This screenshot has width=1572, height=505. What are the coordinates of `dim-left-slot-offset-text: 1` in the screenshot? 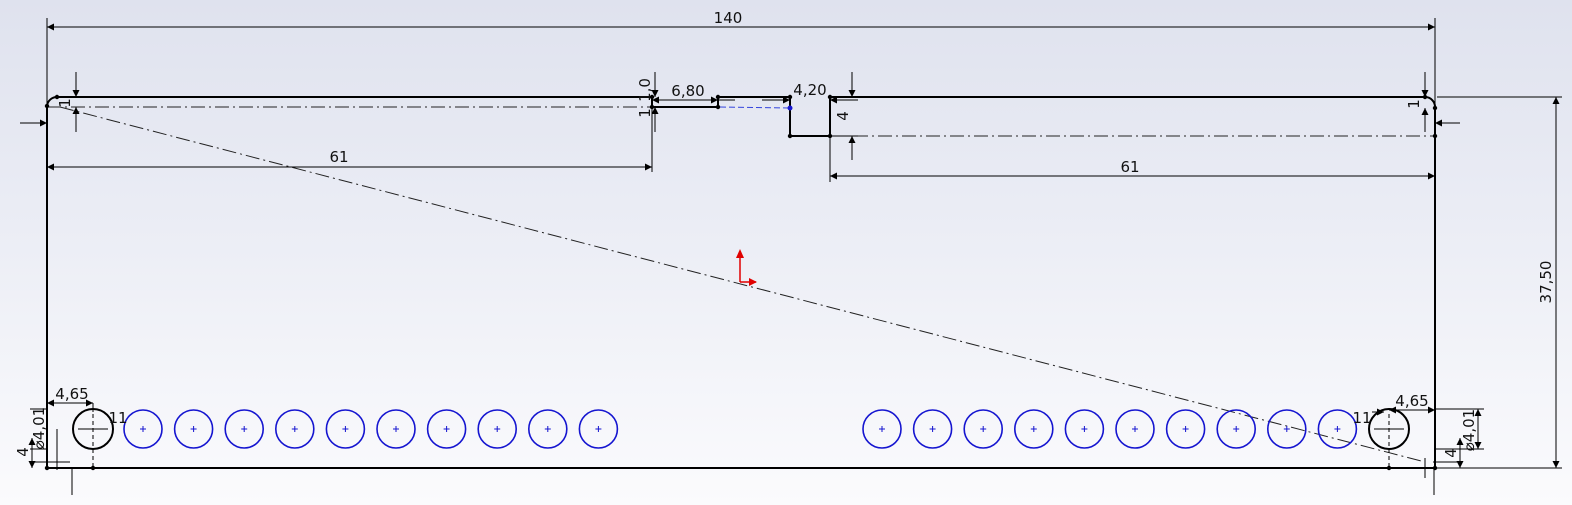 It's located at (65, 103).